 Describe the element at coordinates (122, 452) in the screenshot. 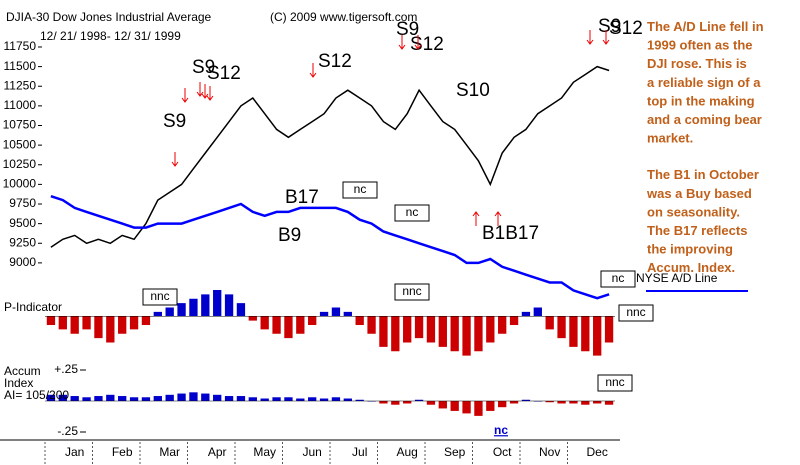

I see `x-tick-label: Feb` at that location.